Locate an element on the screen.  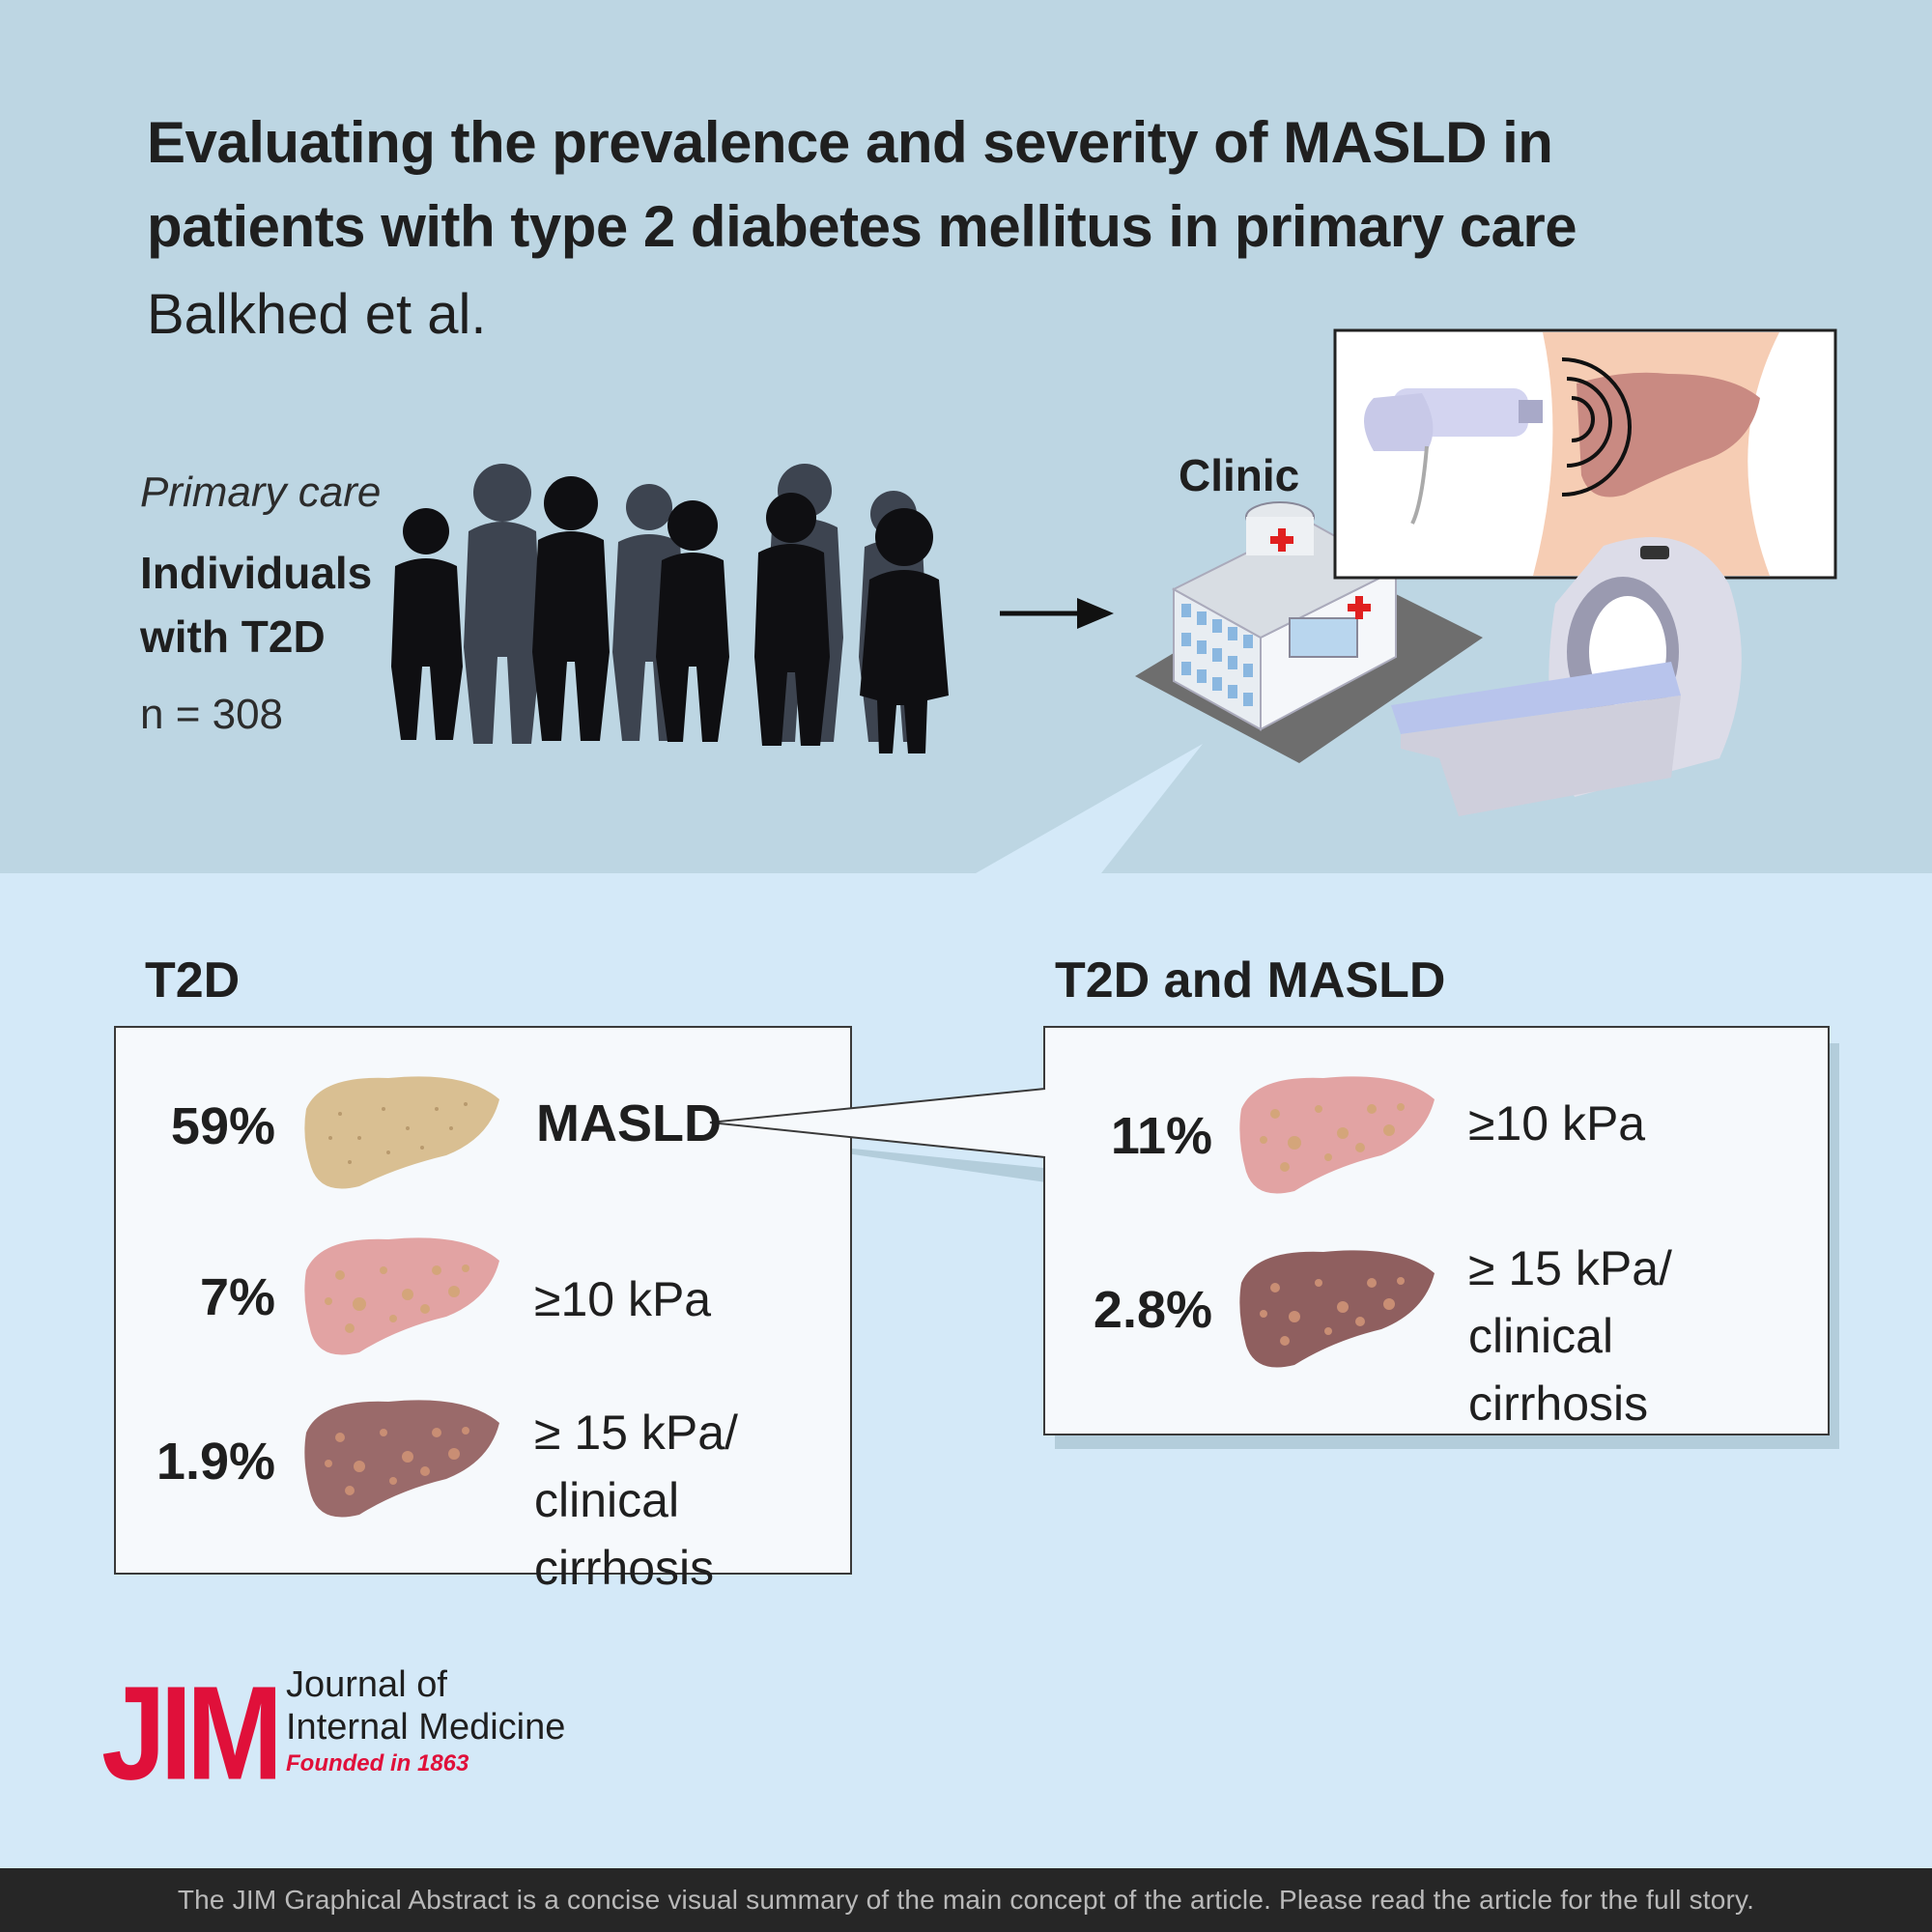
t2d-fibrosis-pct: 7% is located at coordinates (237, 1297).